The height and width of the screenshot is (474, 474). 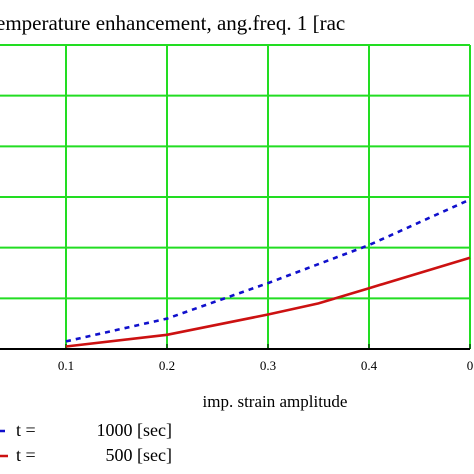 What do you see at coordinates (26, 430) in the screenshot?
I see `legend-prefix-1: t =` at bounding box center [26, 430].